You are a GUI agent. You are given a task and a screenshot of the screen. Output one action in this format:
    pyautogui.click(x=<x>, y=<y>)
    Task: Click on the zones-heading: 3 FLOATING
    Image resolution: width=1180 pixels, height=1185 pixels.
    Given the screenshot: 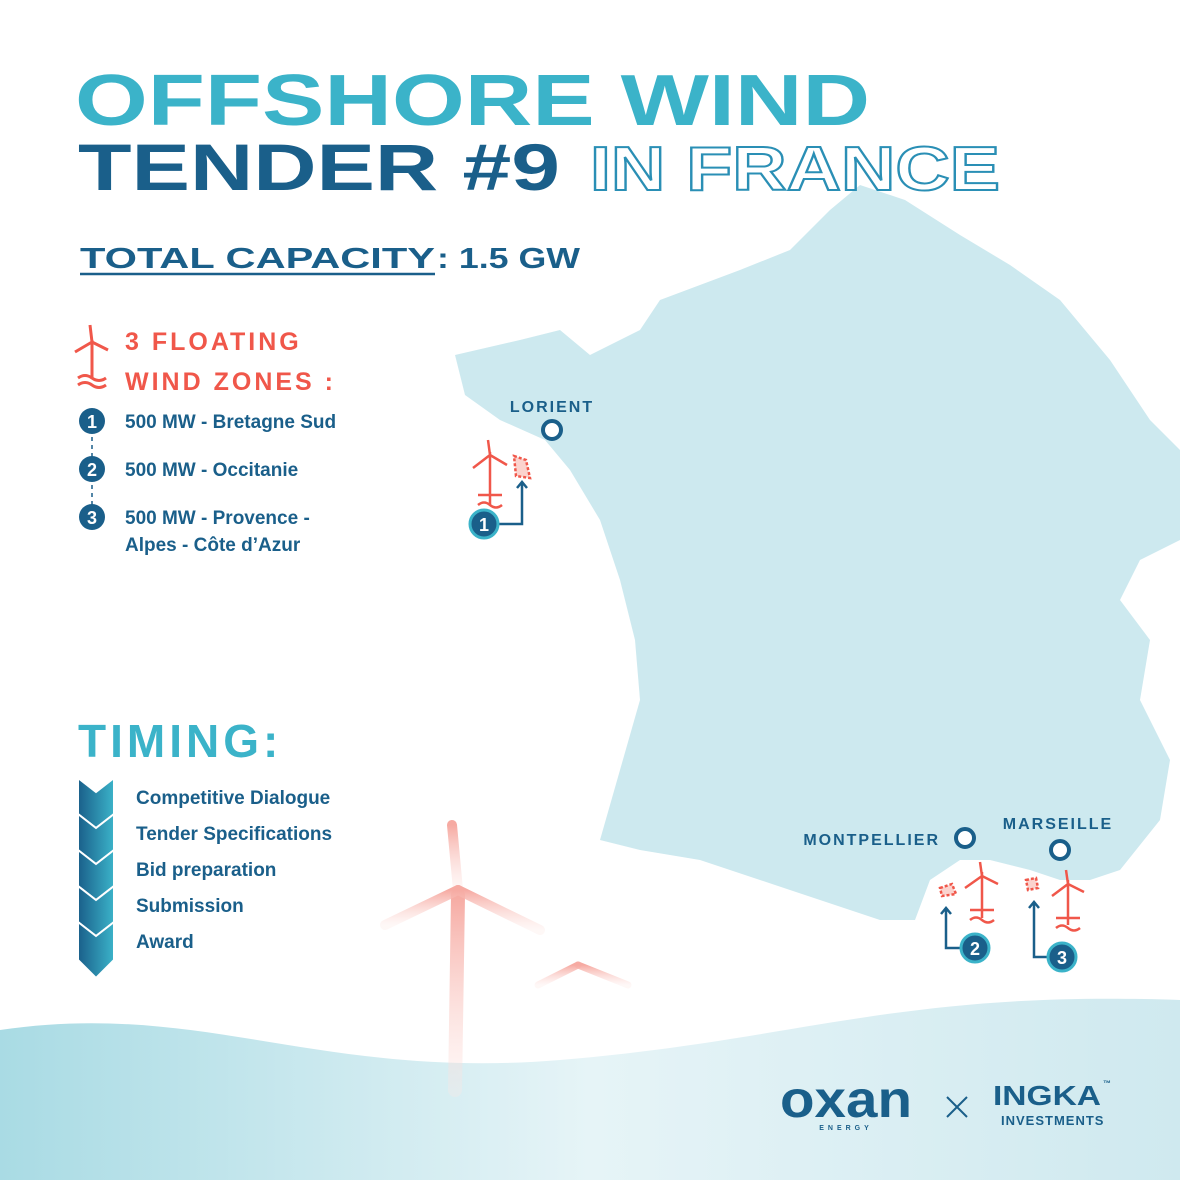 What is the action you would take?
    pyautogui.click(x=213, y=342)
    